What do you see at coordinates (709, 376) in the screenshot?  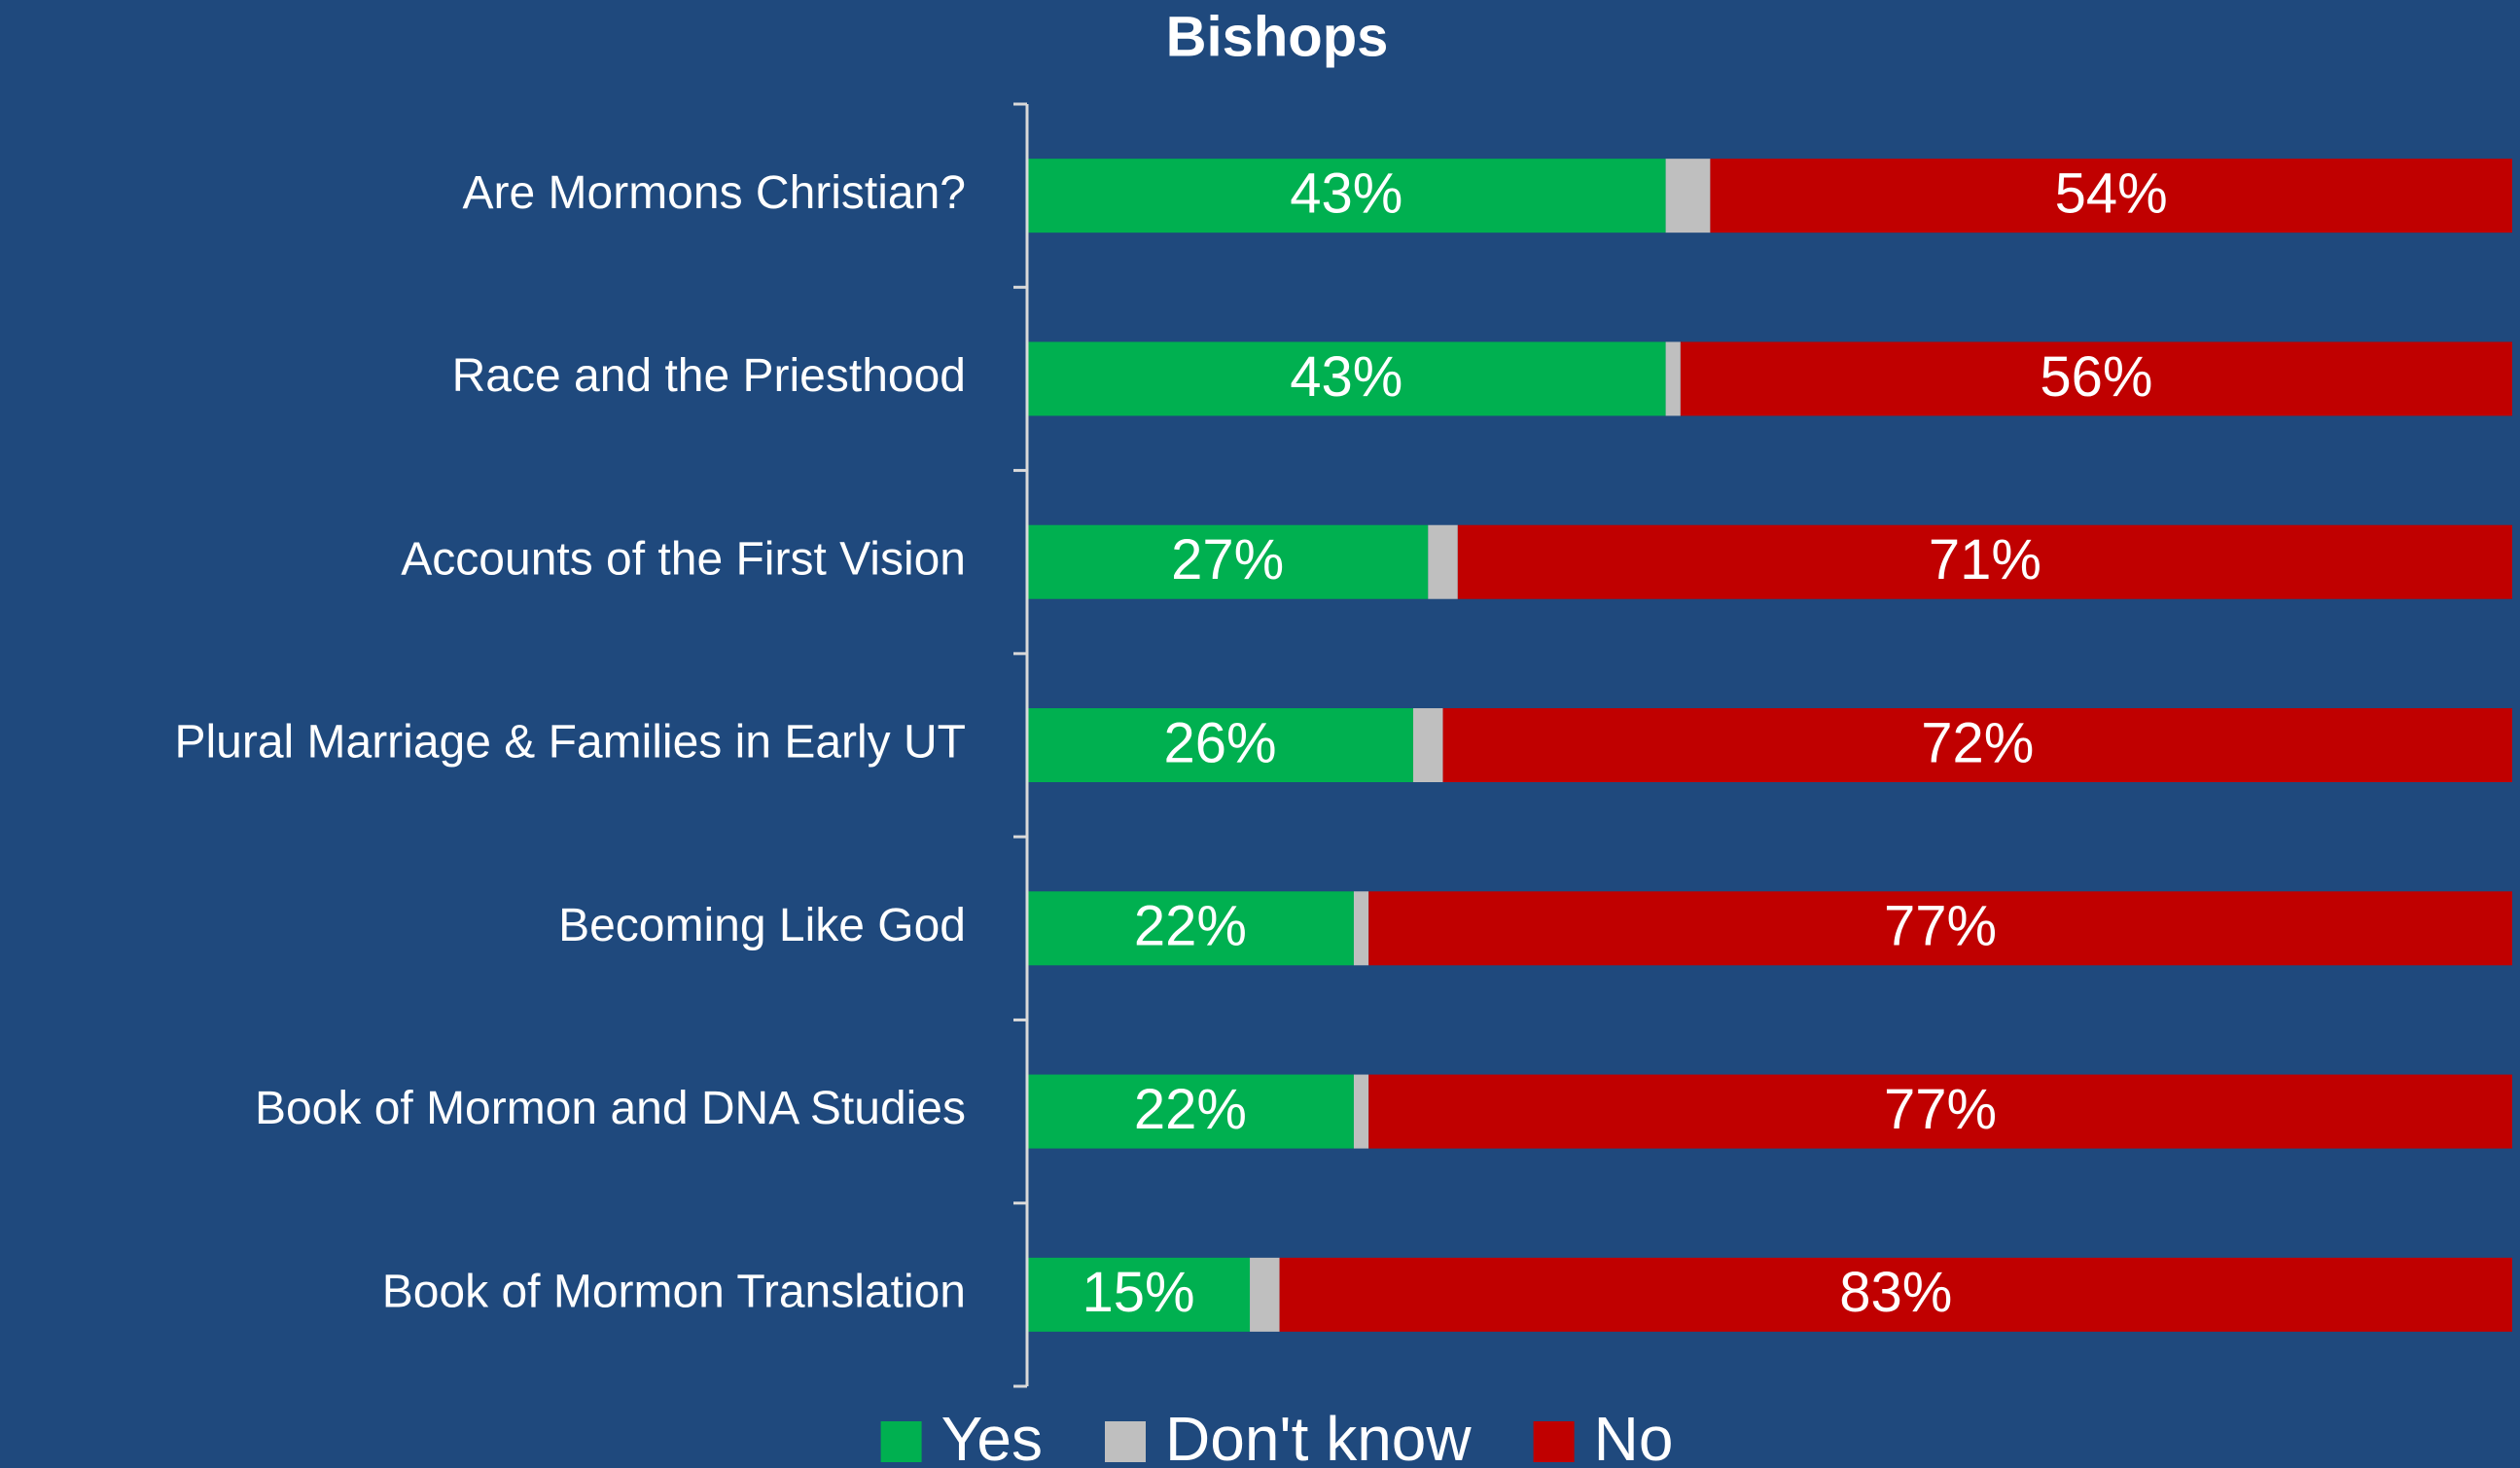 I see `y-tick-label: Race and the Priesthood` at bounding box center [709, 376].